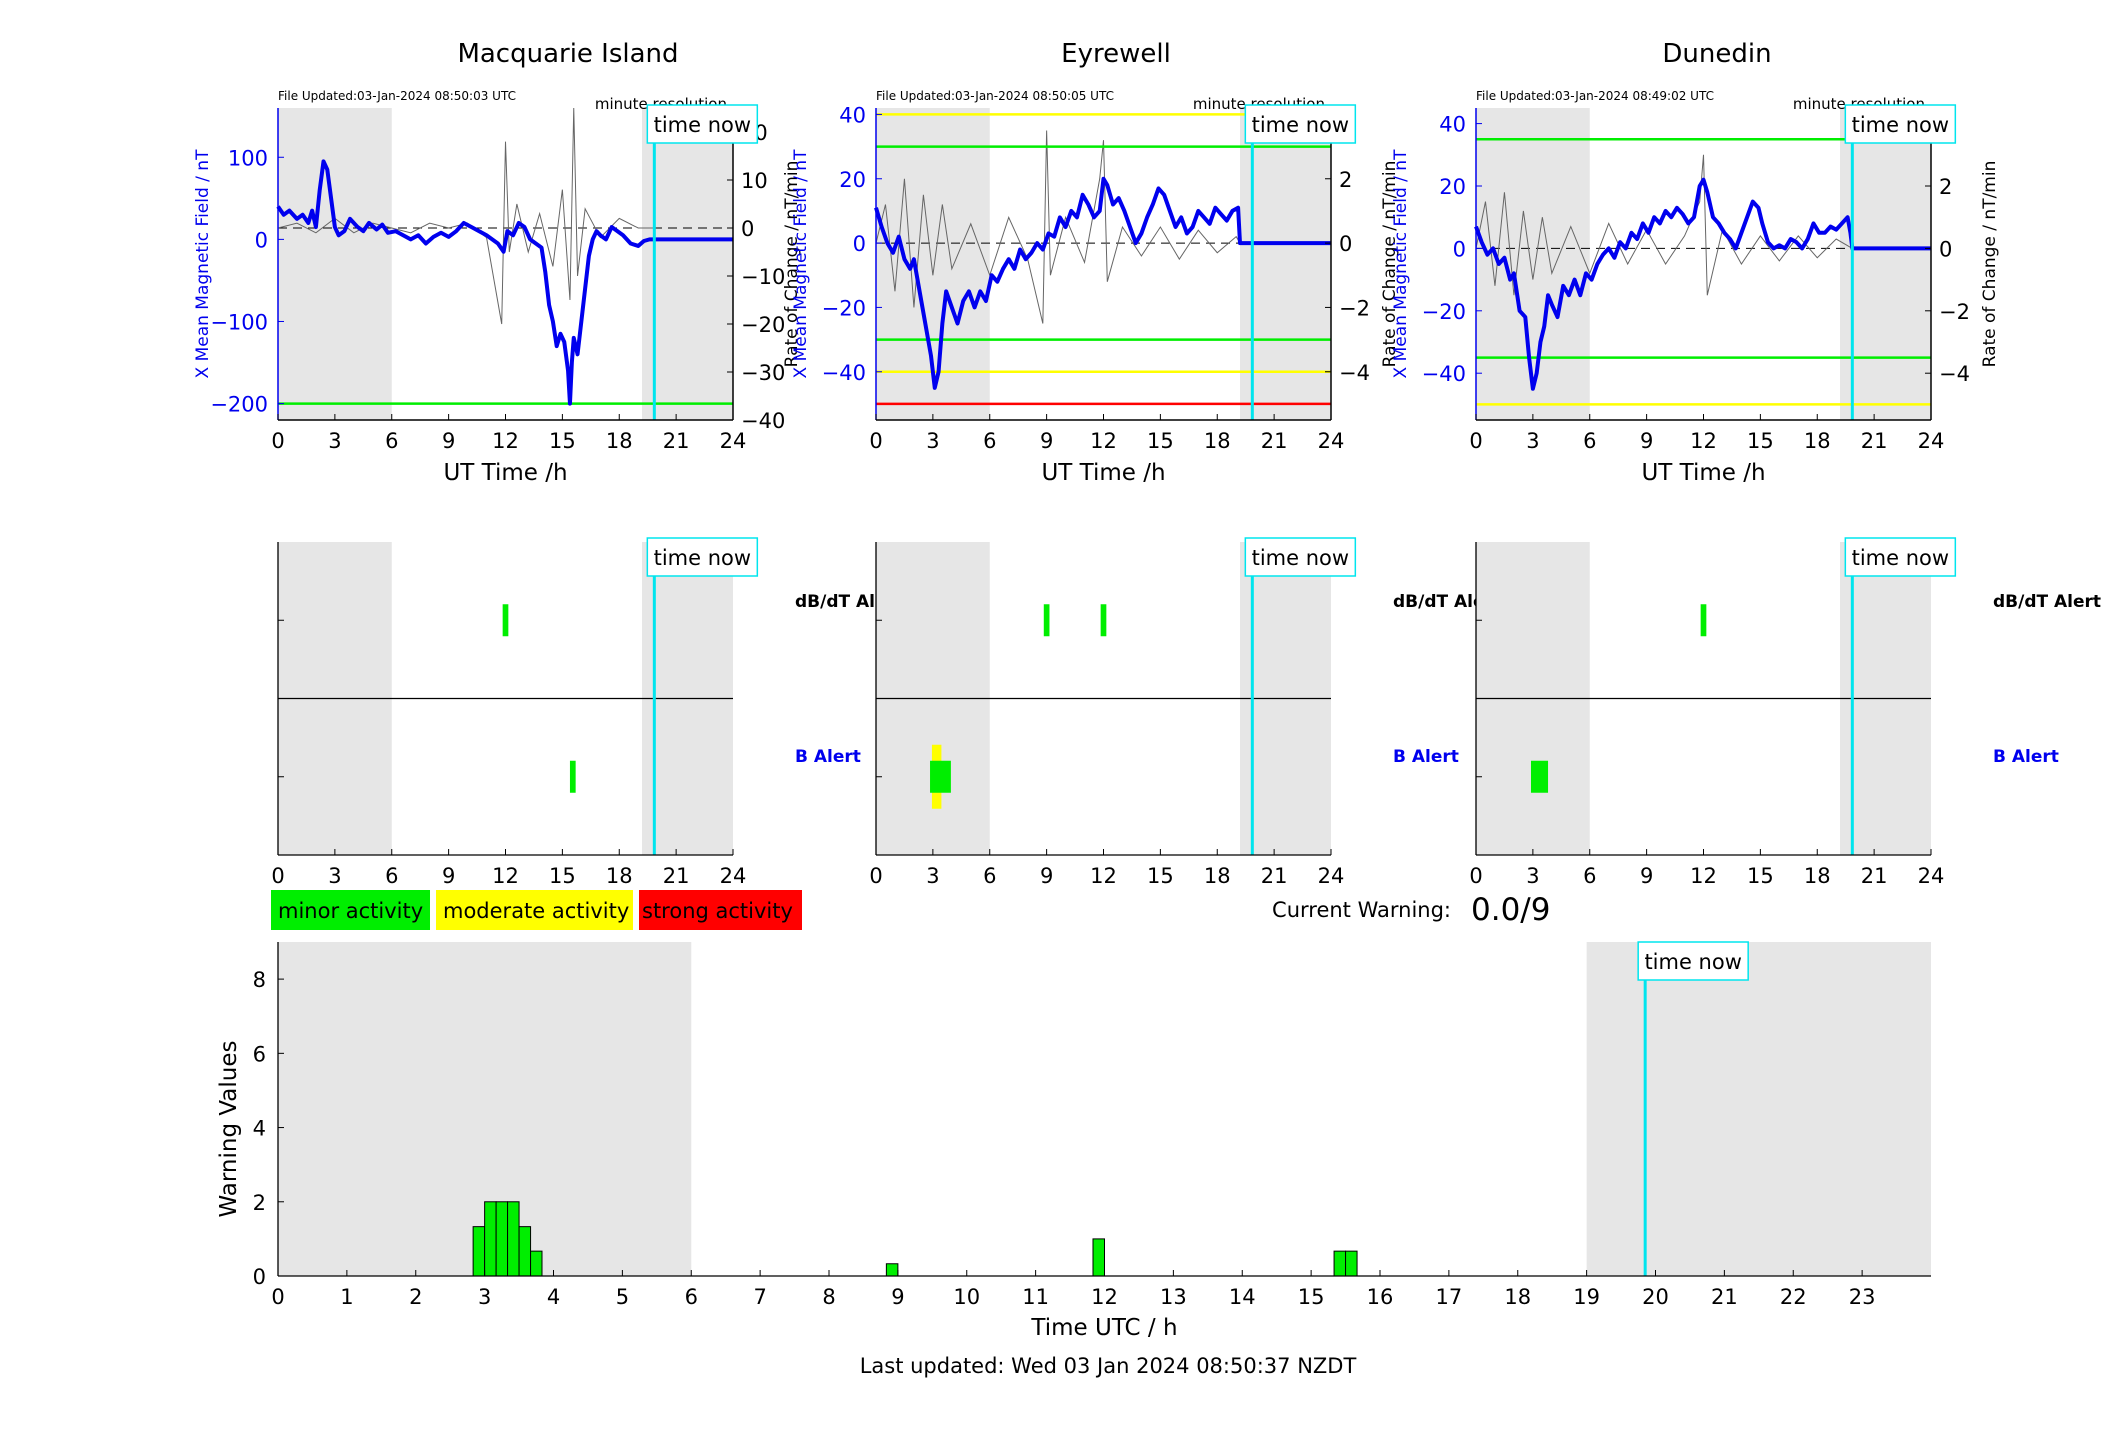  Describe the element at coordinates (1862, 1297) in the screenshot. I see `warning-xtick-label: 23` at that location.